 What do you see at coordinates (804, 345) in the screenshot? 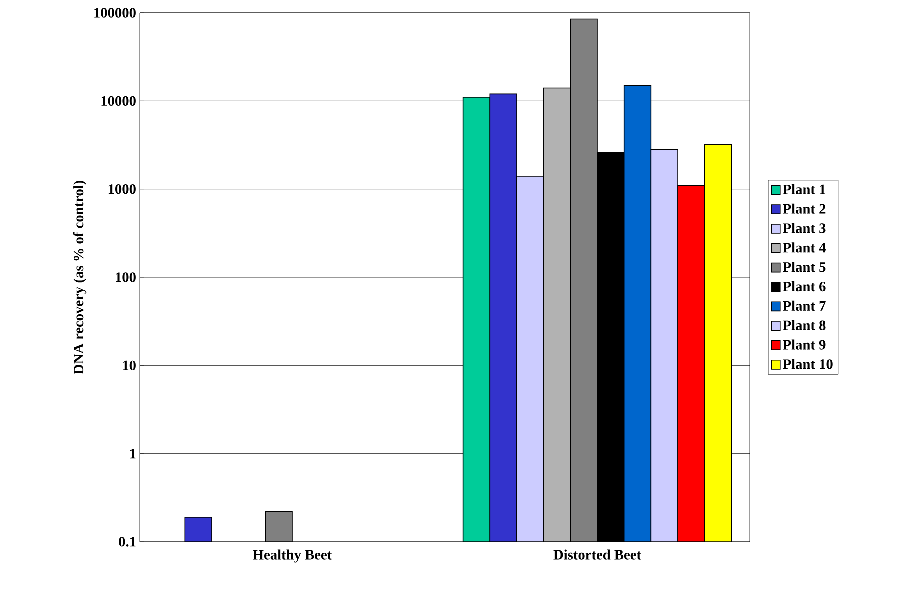
I see `legend-label: Plant 9` at bounding box center [804, 345].